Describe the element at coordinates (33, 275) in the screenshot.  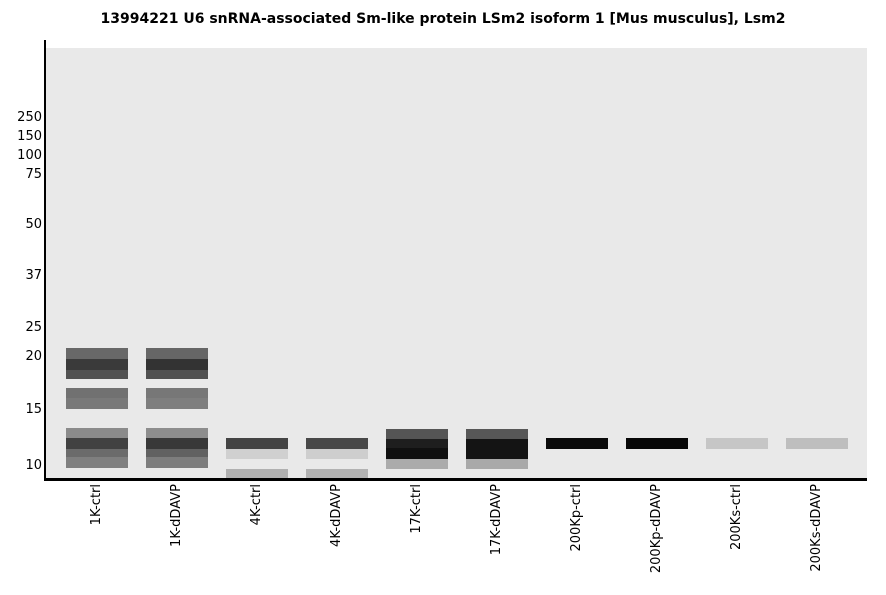
I see `y-tick-label-37: 37` at that location.